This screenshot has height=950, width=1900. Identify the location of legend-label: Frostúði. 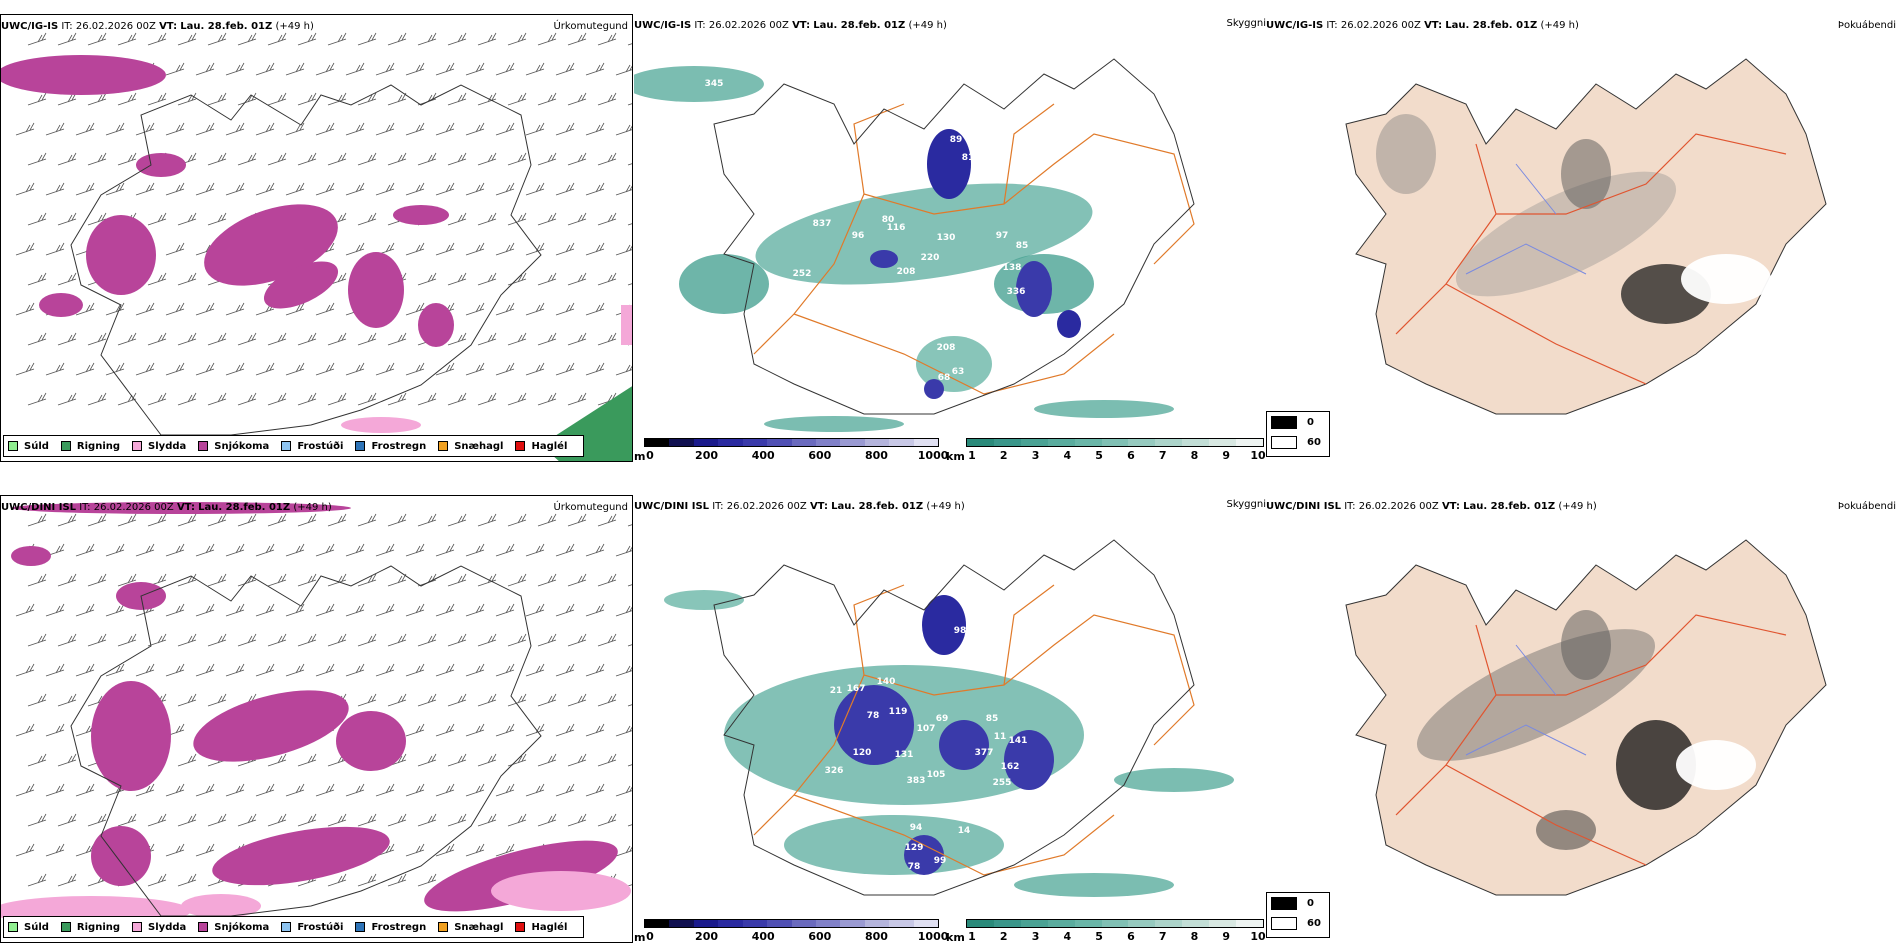
(320, 446).